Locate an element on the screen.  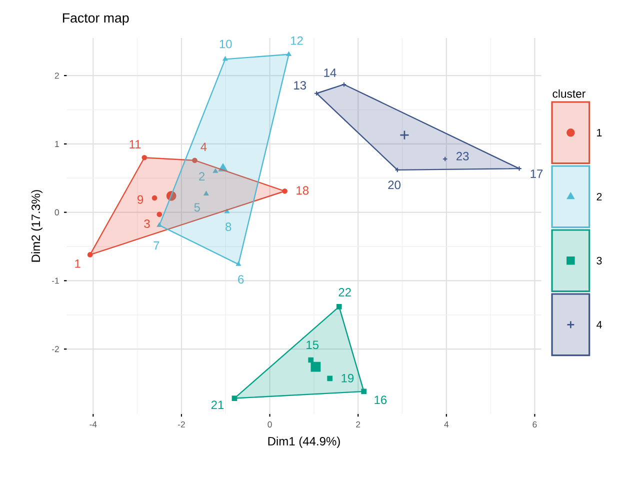
y-axis-title: Dim2 (17.3%) is located at coordinates (36, 226).